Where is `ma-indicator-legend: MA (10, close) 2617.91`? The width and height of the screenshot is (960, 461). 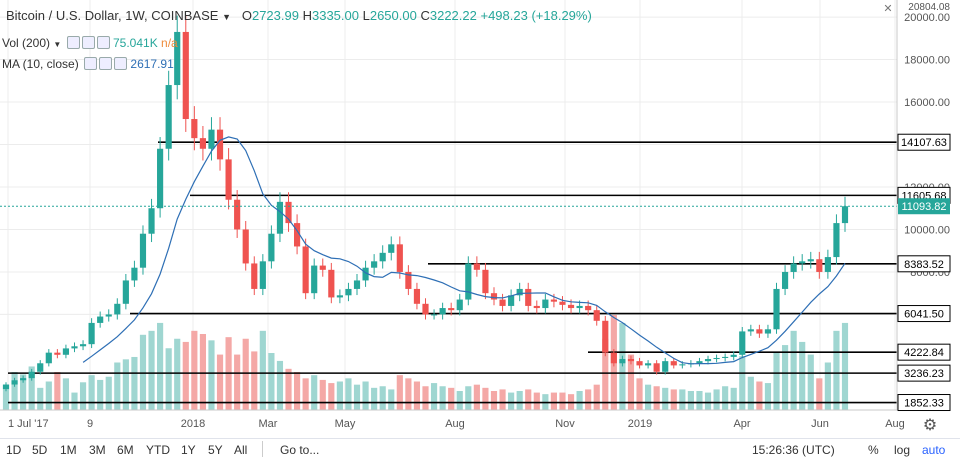 ma-indicator-legend: MA (10, close) 2617.91 is located at coordinates (88, 64).